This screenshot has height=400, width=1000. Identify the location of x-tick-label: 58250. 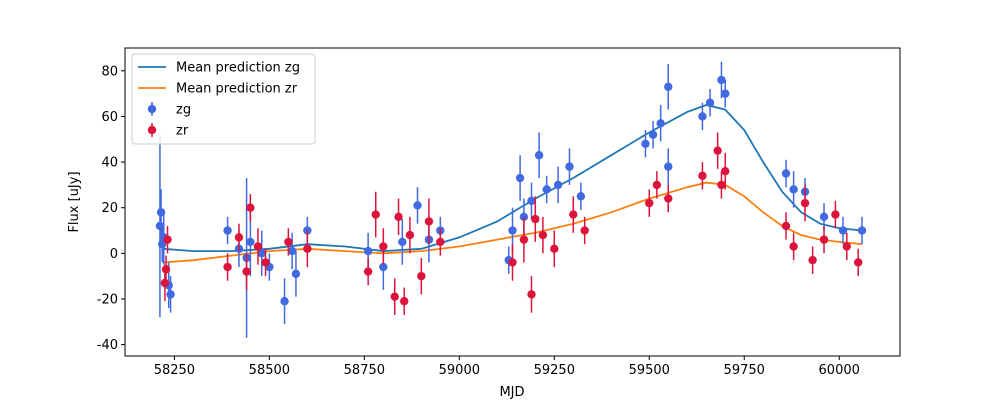
(174, 370).